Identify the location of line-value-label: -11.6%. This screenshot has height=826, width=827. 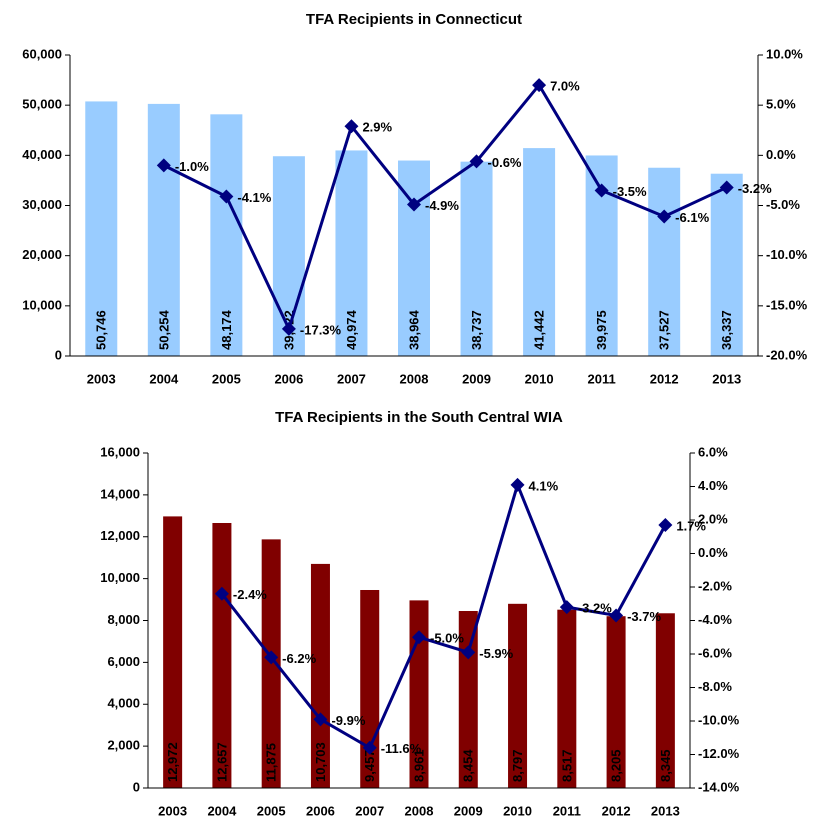
(401, 748).